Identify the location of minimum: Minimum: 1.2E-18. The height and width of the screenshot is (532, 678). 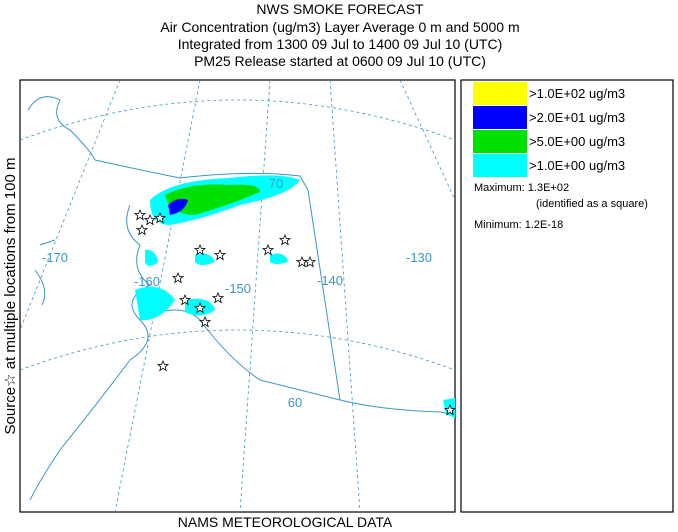
(518, 225).